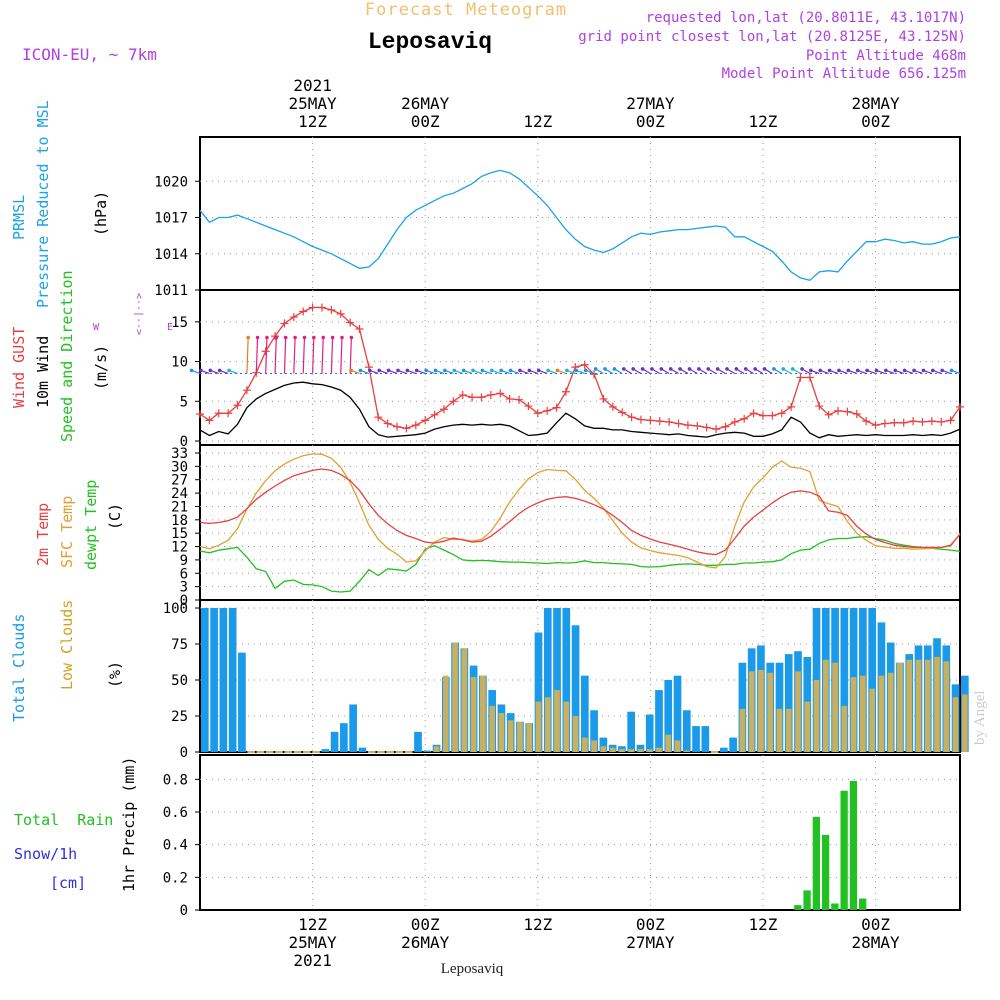 The image size is (1000, 1000). I want to click on y-tick-label: 1014, so click(171, 255).